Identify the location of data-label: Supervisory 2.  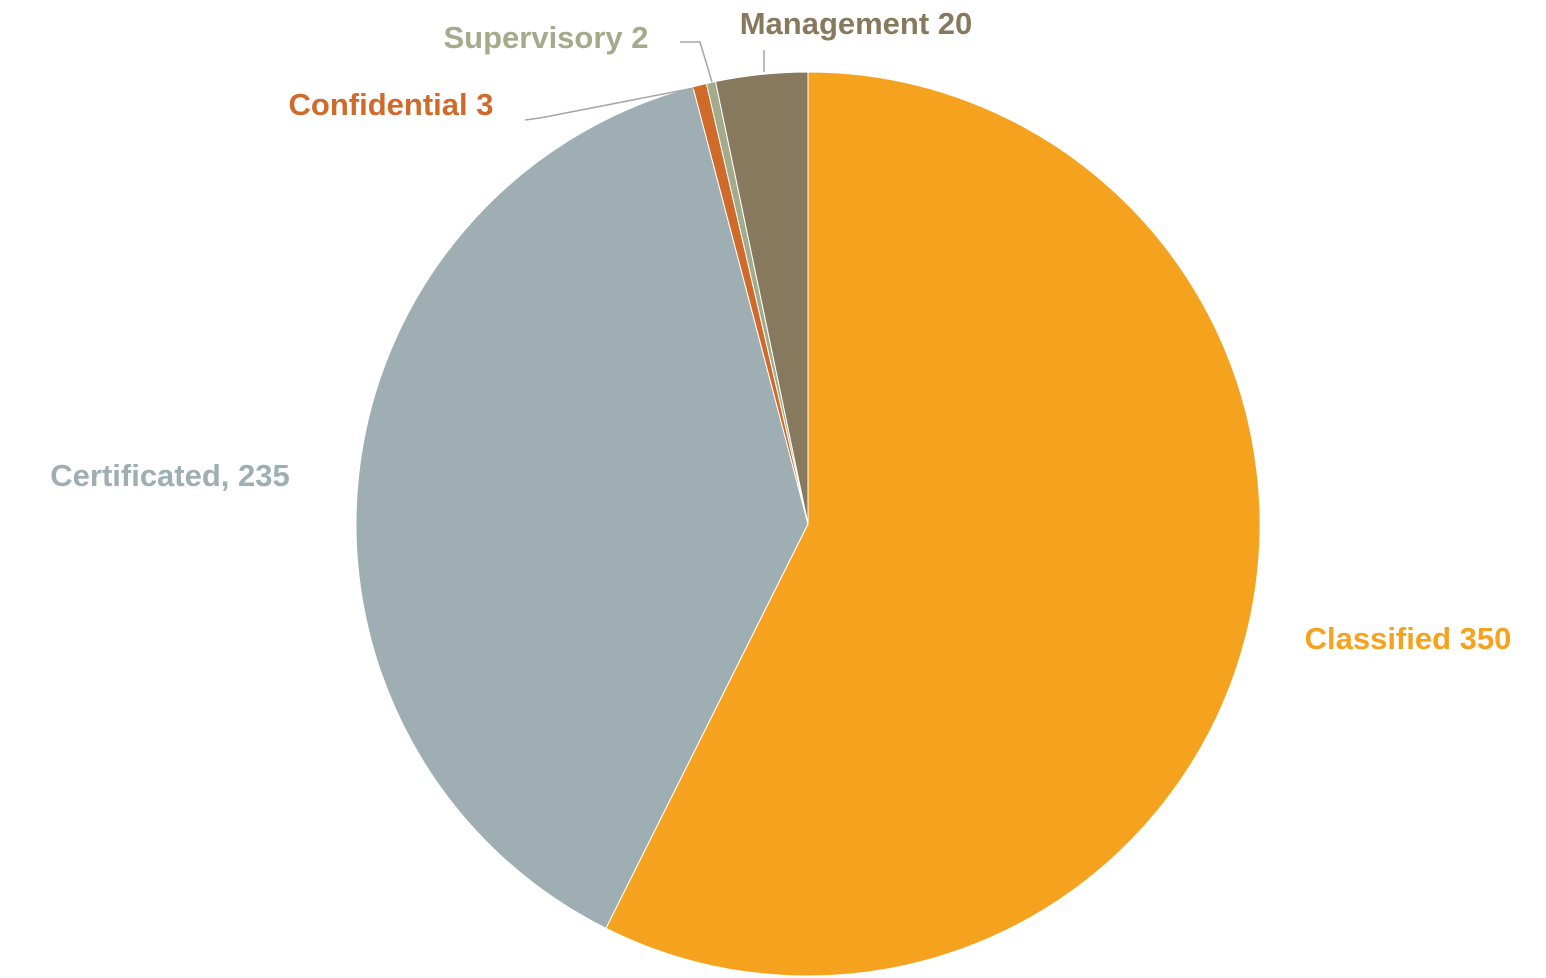
(545, 37).